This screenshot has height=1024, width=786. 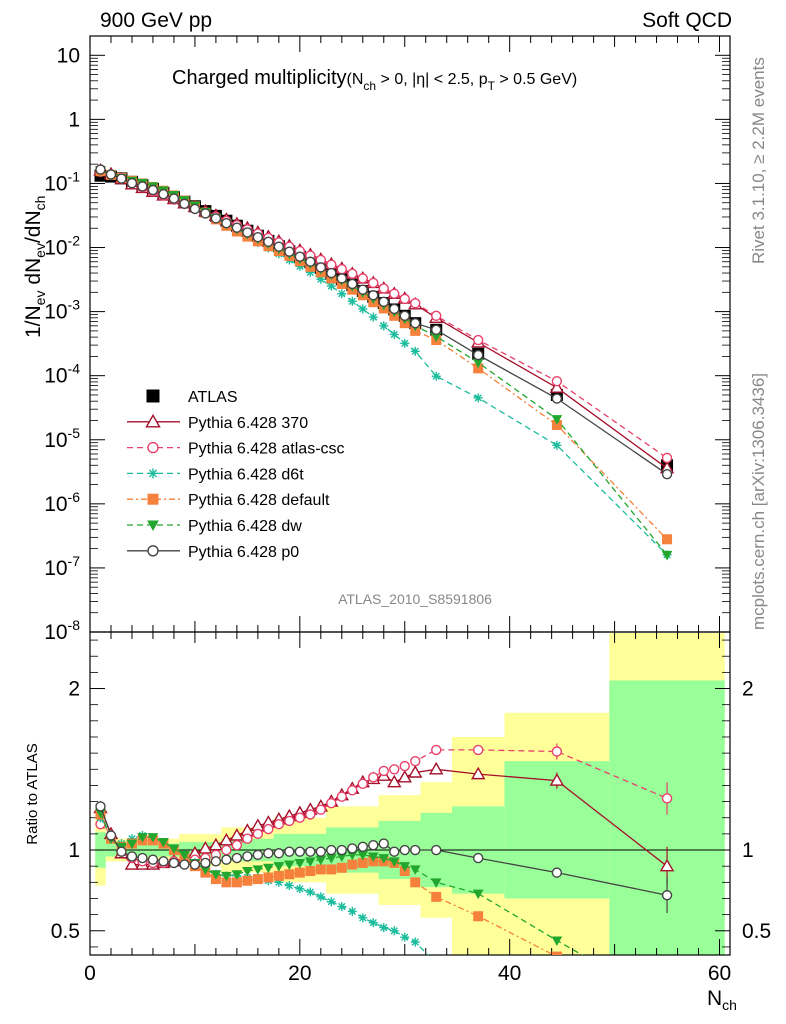 I want to click on legend-entry-2: Pythia 6.428 atlas-csc, so click(x=236, y=449).